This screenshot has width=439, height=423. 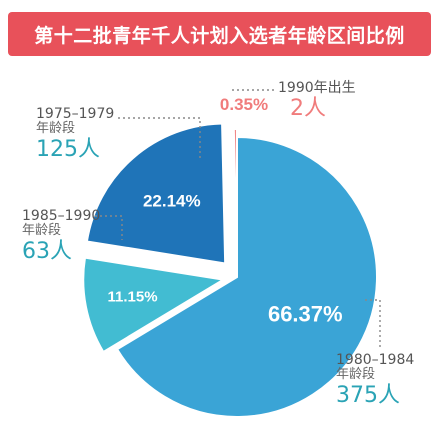 I want to click on label-1985-count: 63人, so click(x=47, y=252).